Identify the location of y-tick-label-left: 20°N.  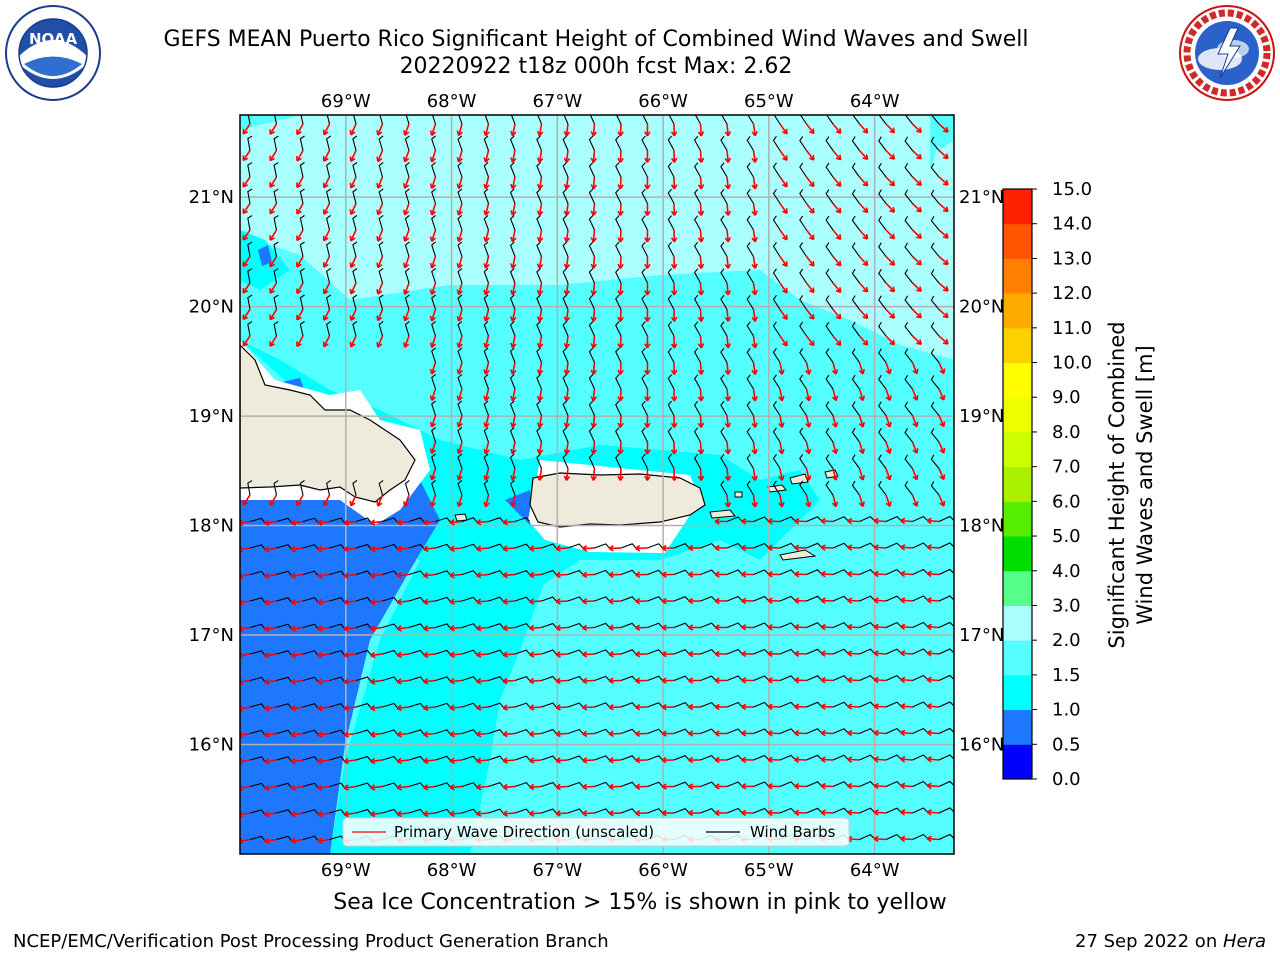
(211, 307).